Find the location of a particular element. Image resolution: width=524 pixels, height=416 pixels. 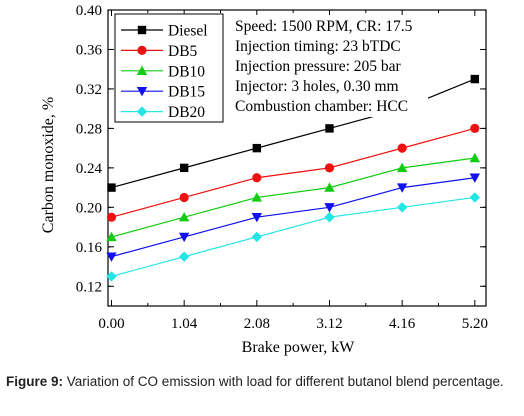

y-tick-label: 0.24 is located at coordinates (89, 169).